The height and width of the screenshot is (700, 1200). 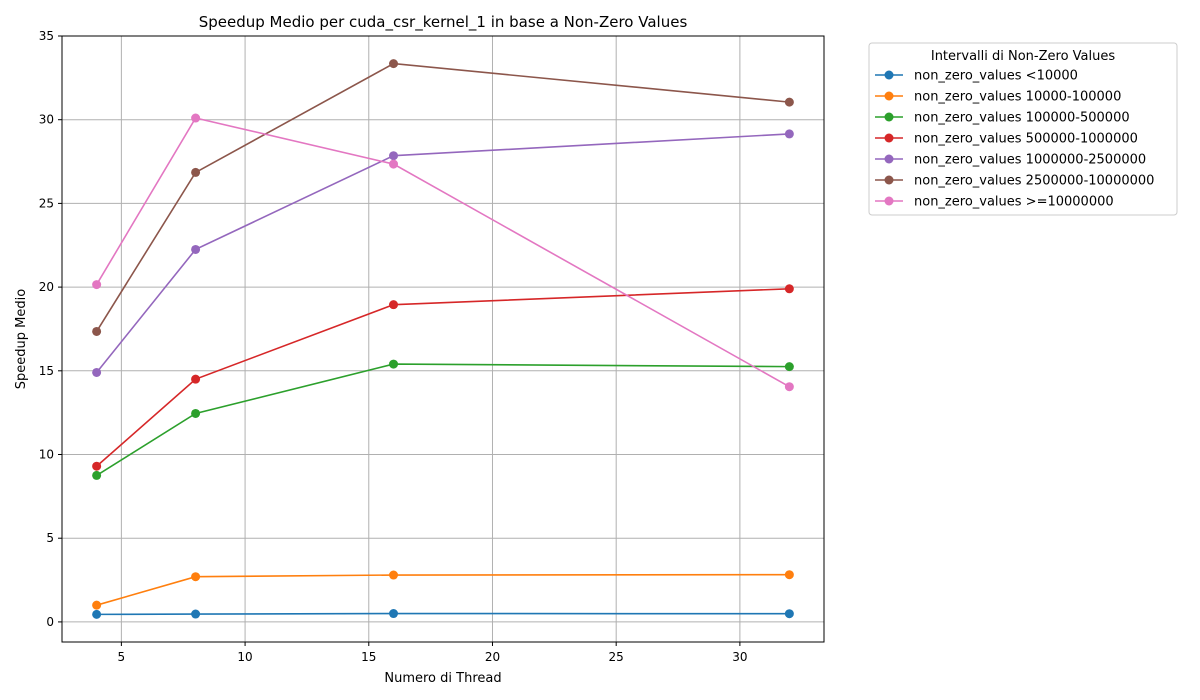 What do you see at coordinates (46, 455) in the screenshot?
I see `y-tick-label: 10` at bounding box center [46, 455].